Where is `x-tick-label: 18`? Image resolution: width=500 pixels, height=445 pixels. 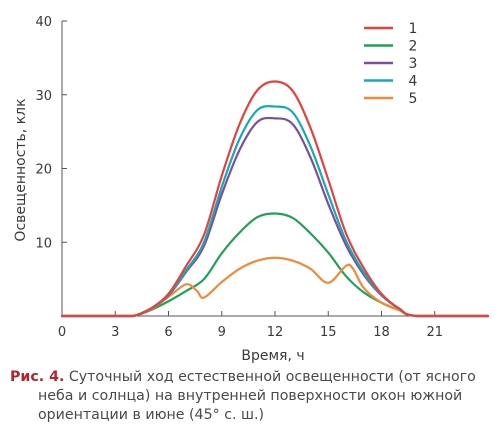 x-tick-label: 18 is located at coordinates (381, 332).